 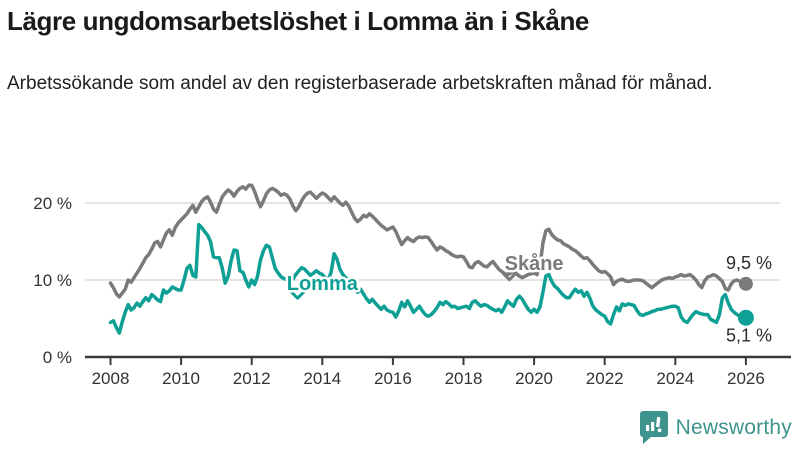 What do you see at coordinates (749, 336) in the screenshot?
I see `lomma-end-value: 5,1 %` at bounding box center [749, 336].